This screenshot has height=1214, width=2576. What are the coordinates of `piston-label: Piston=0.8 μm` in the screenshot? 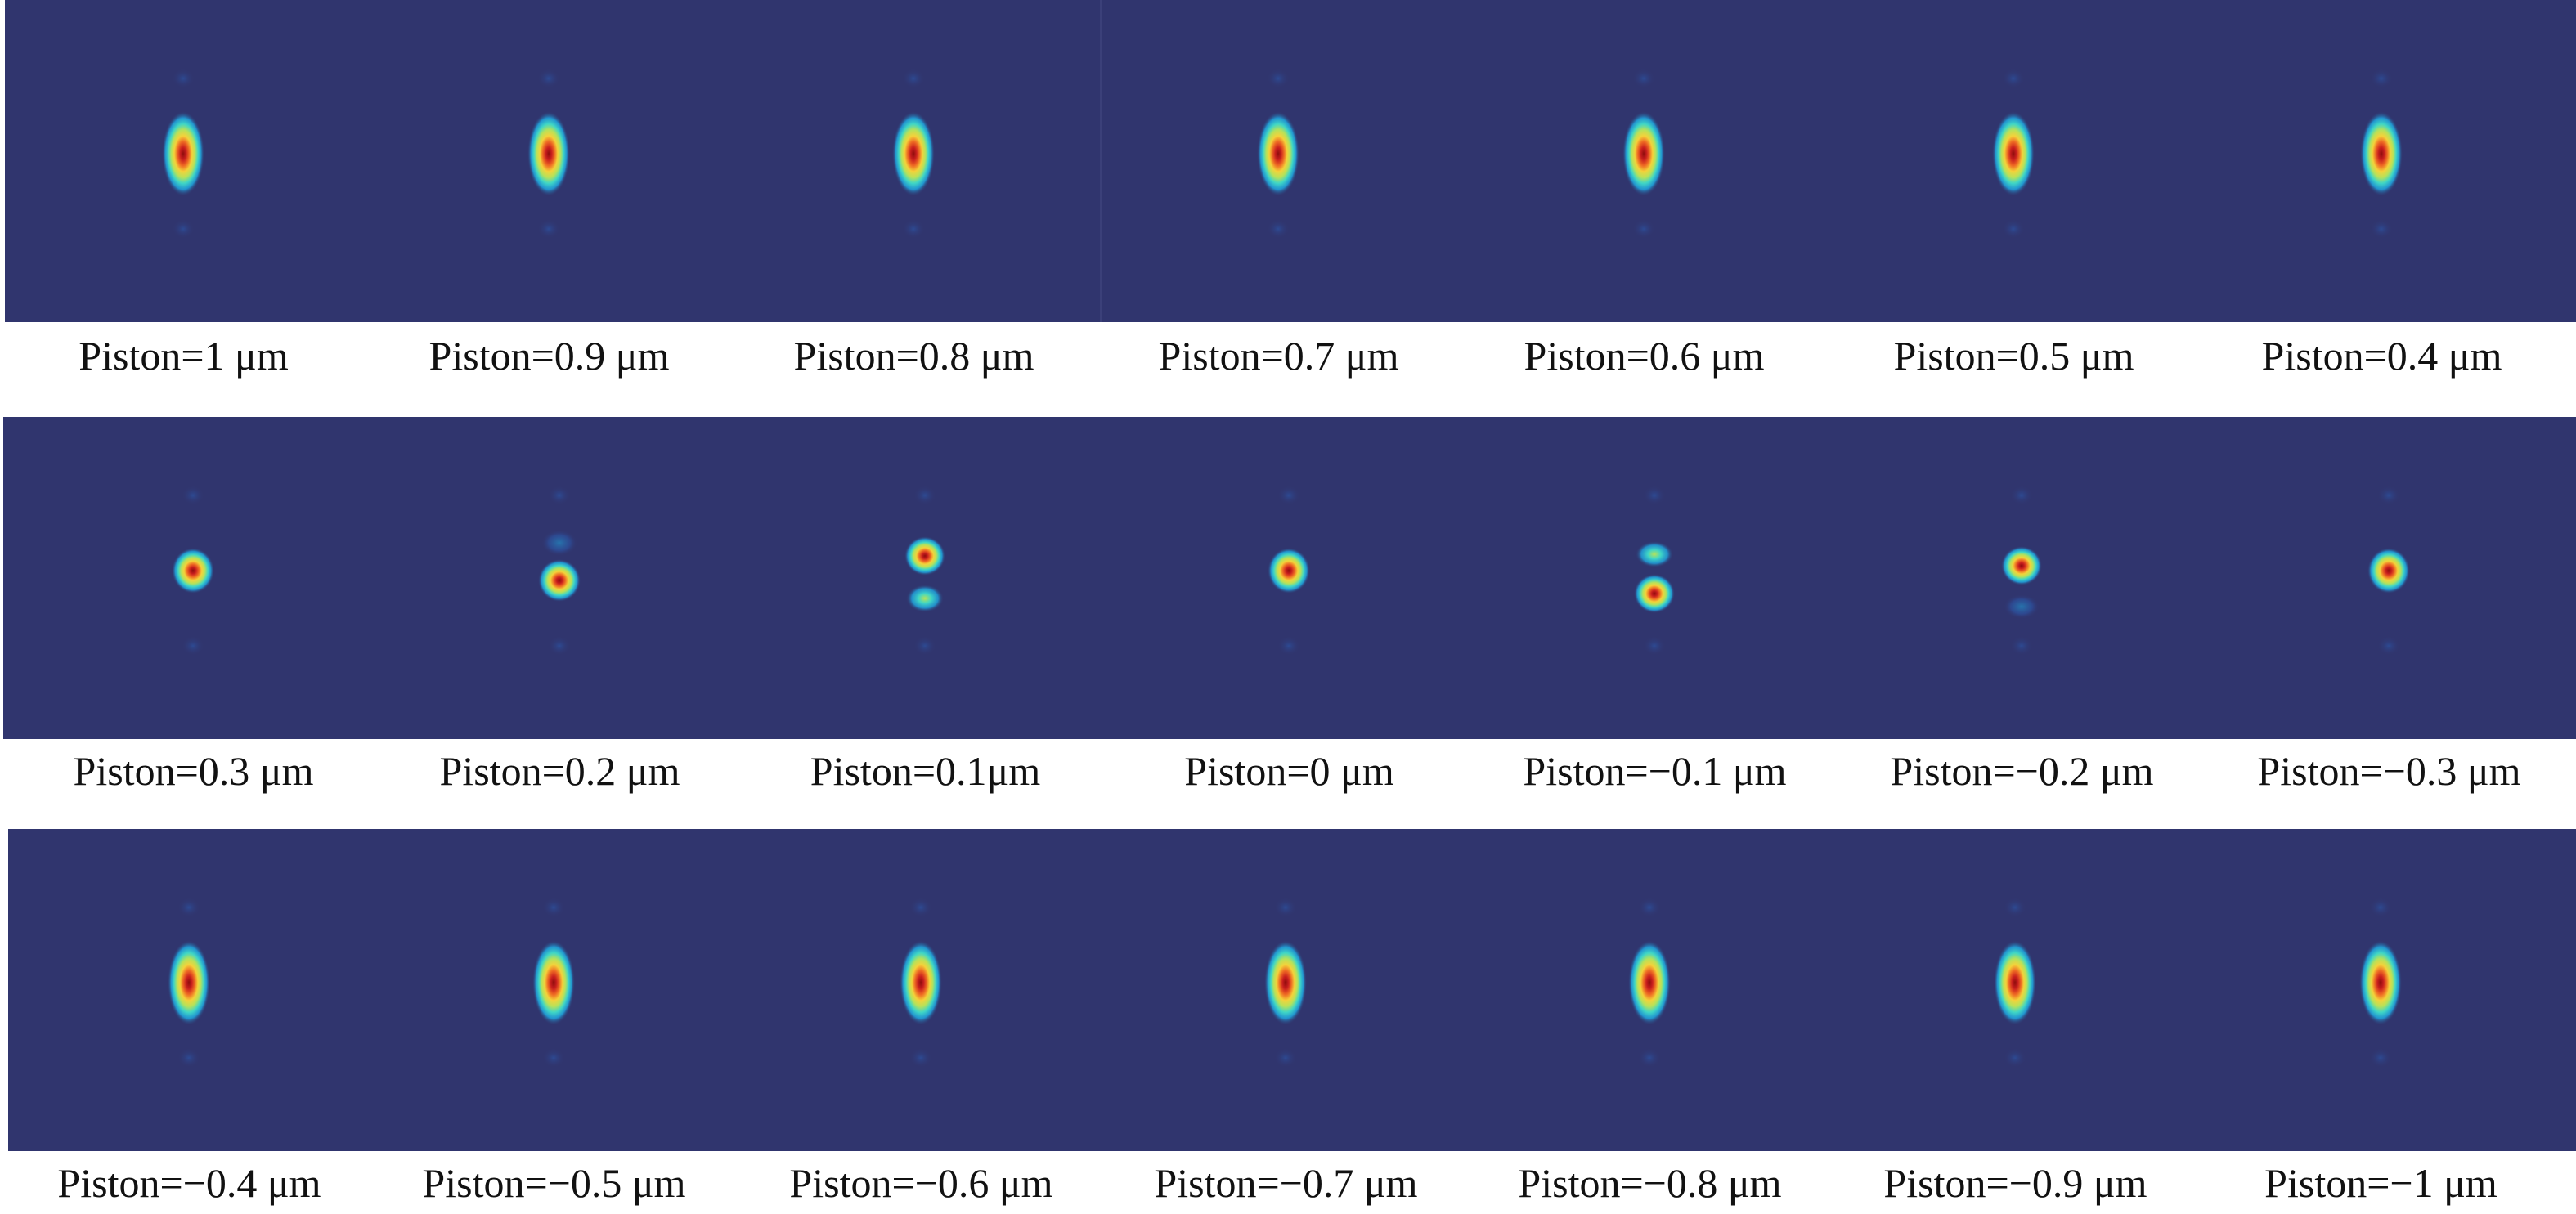 It's located at (913, 356).